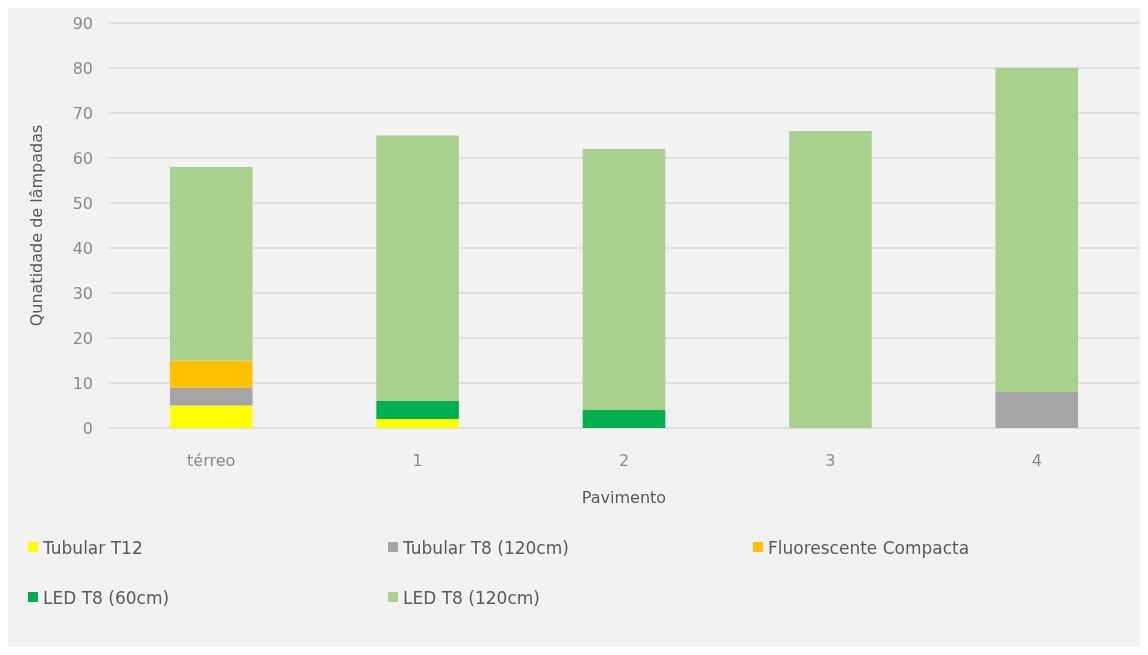  I want to click on y-tick-label: 60, so click(82, 158).